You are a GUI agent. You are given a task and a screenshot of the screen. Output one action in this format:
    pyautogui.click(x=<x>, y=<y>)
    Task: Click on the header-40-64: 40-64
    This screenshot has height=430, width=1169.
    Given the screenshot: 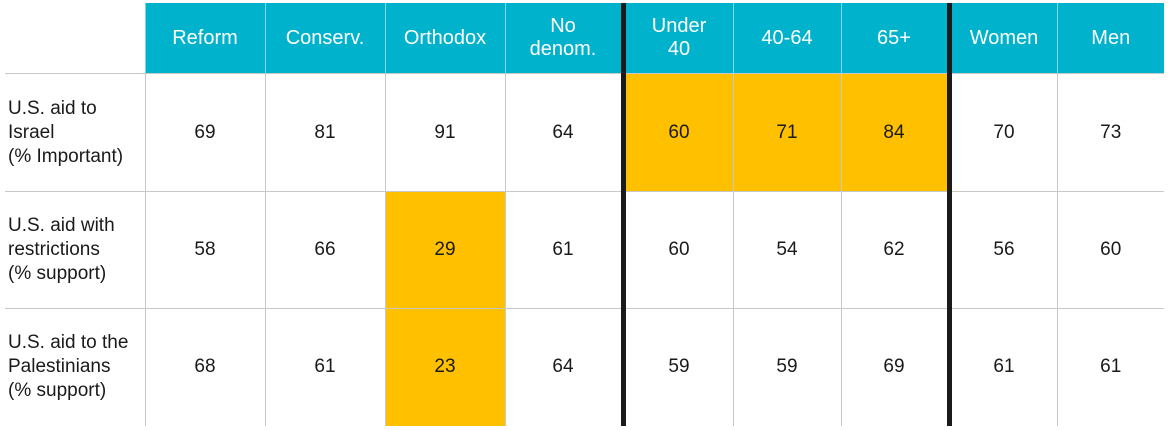 What is the action you would take?
    pyautogui.click(x=786, y=38)
    